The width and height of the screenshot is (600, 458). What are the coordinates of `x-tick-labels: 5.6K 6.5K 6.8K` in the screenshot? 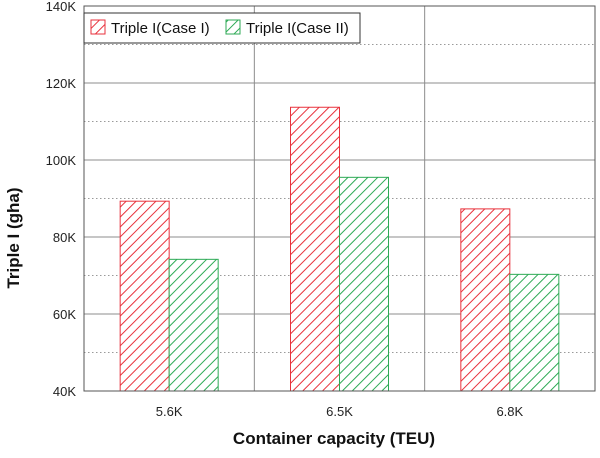 It's located at (340, 411).